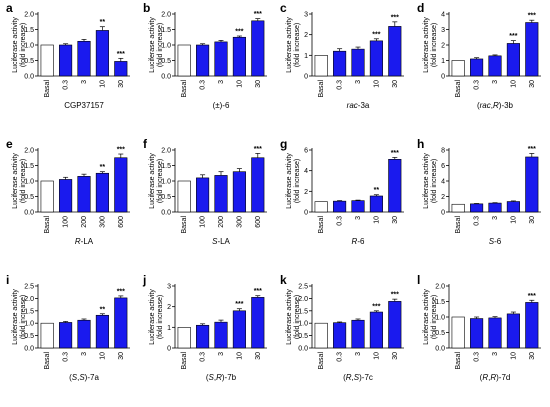 This screenshot has width=550, height=407. I want to click on y-tick-label: 4, so click(306, 171).